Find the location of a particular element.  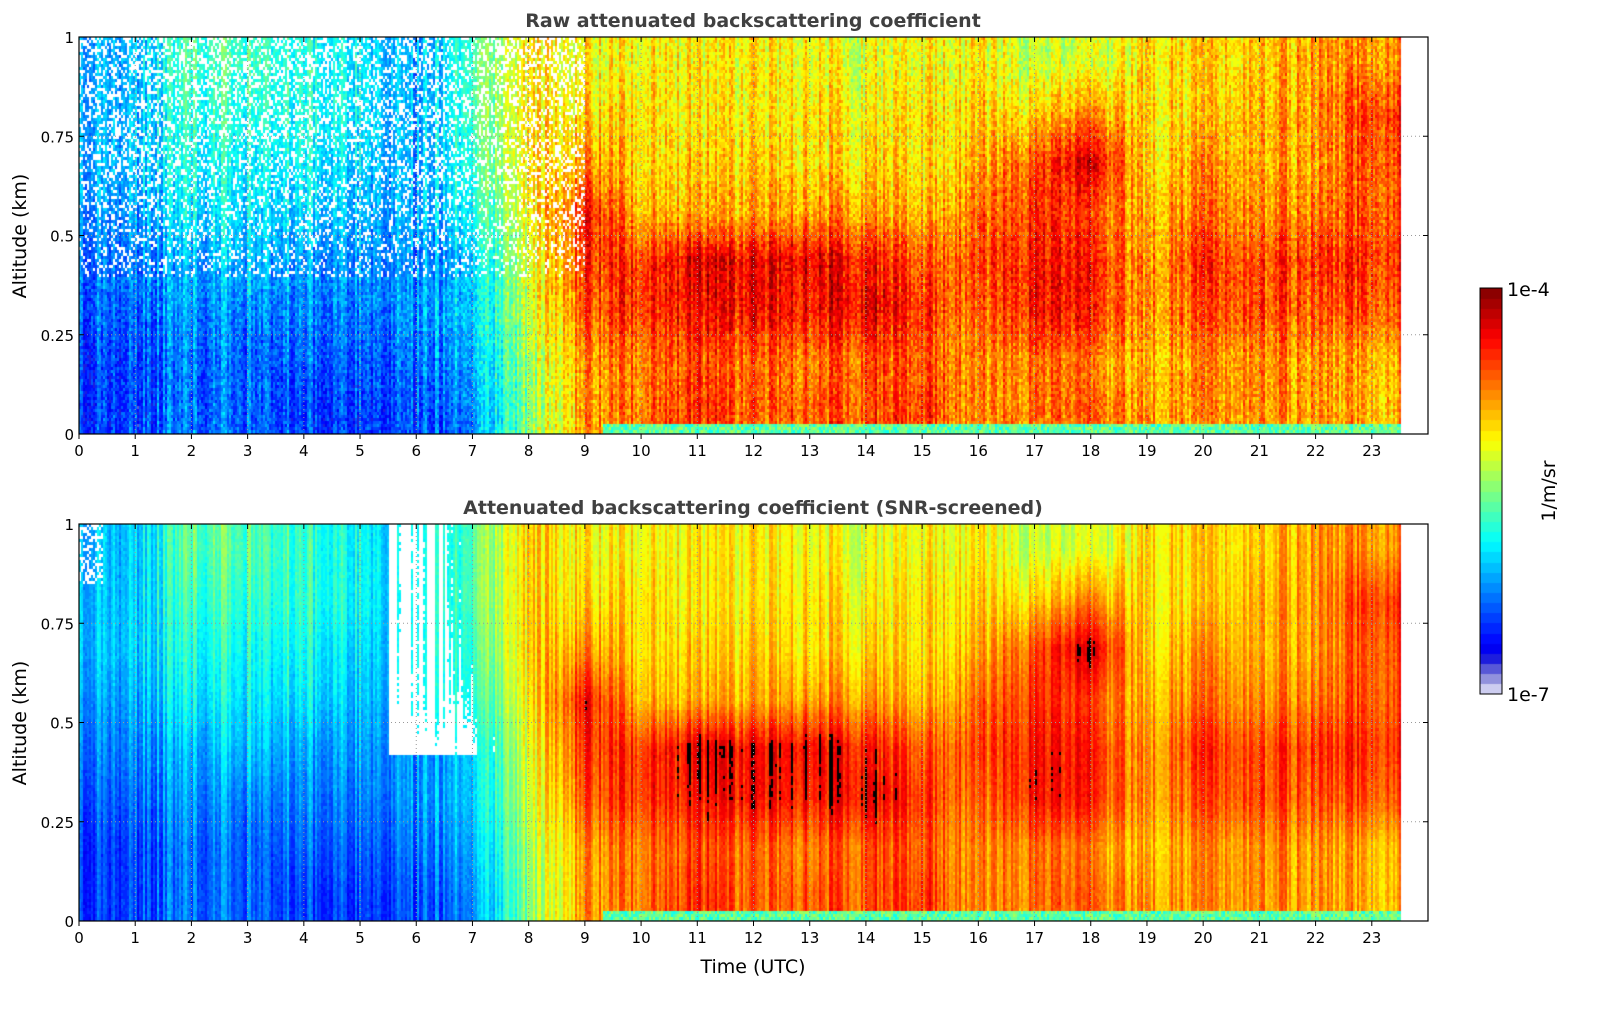

colorbar is located at coordinates (1491, 491).